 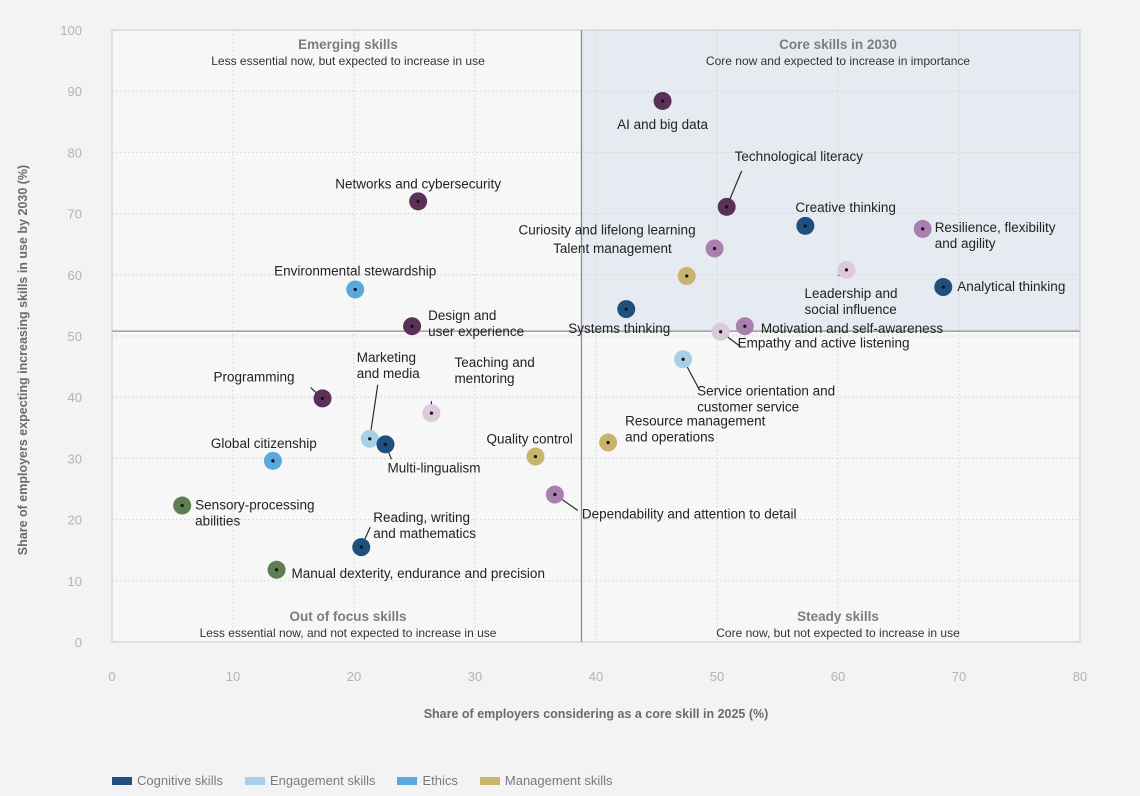 I want to click on quadrant-title-out-of-focus: Out of focus skills, so click(x=347, y=616).